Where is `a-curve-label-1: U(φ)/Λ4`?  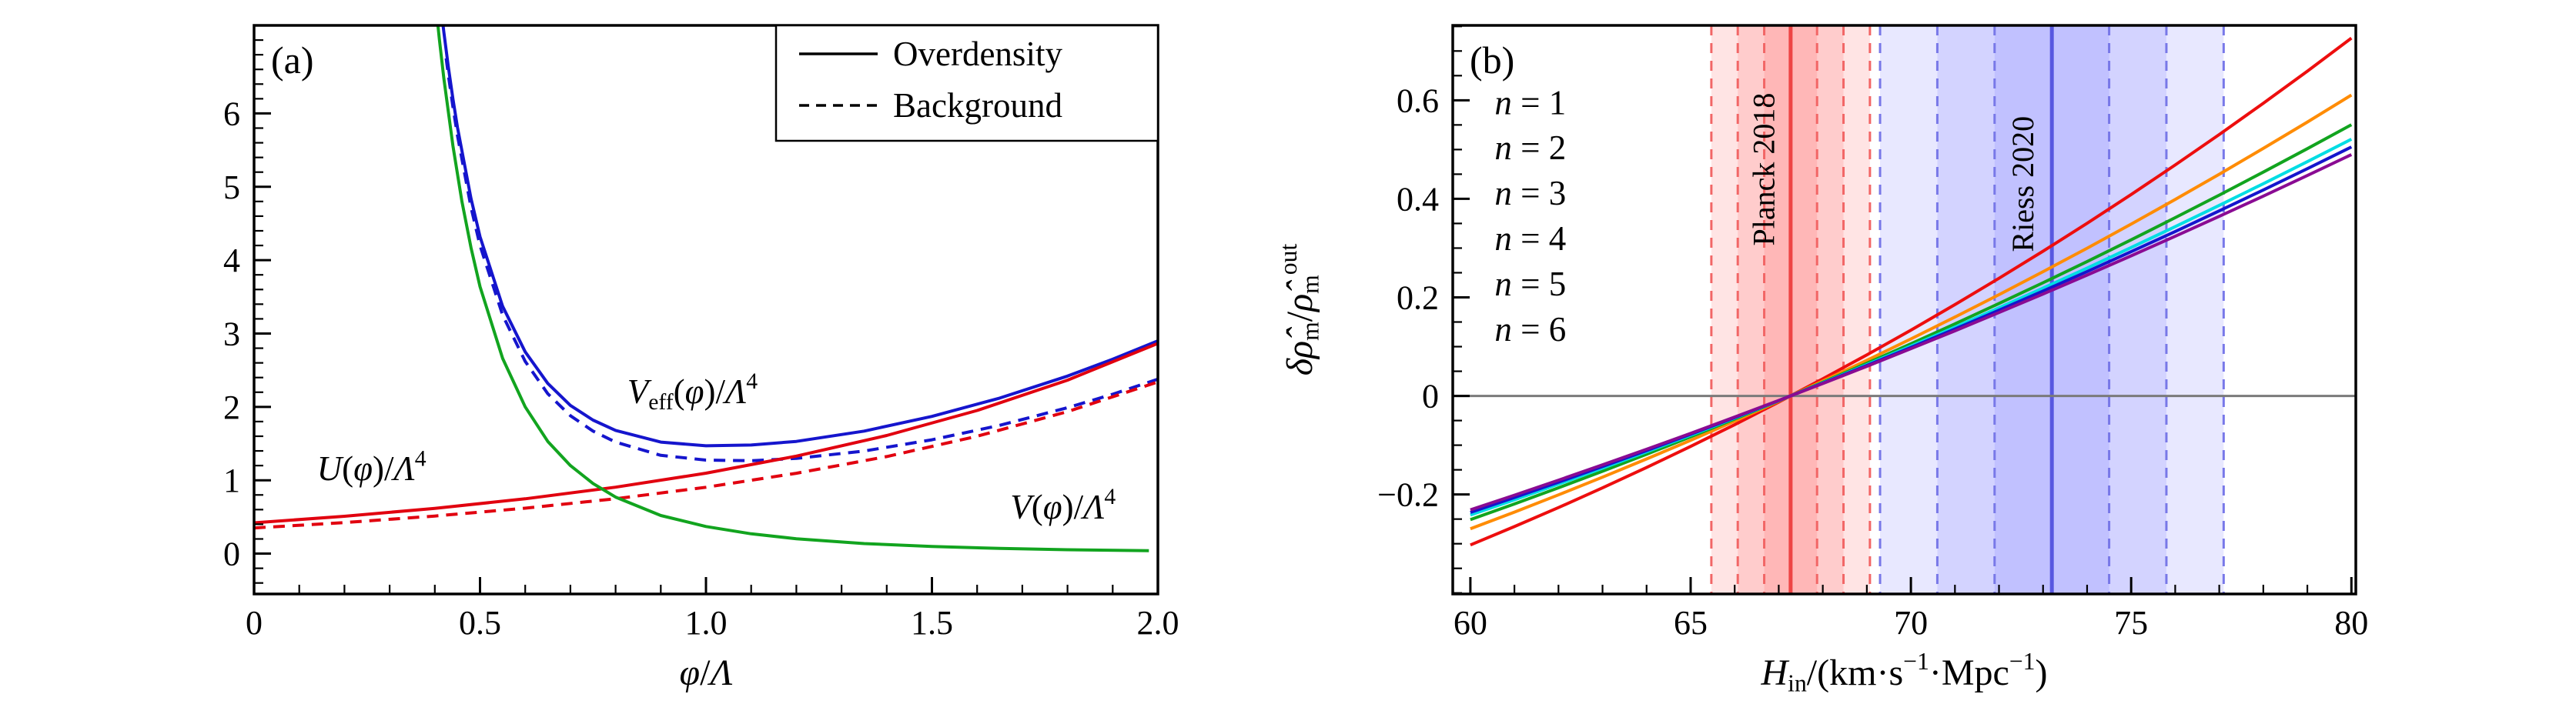
a-curve-label-1: U(φ)/Λ4 is located at coordinates (372, 467).